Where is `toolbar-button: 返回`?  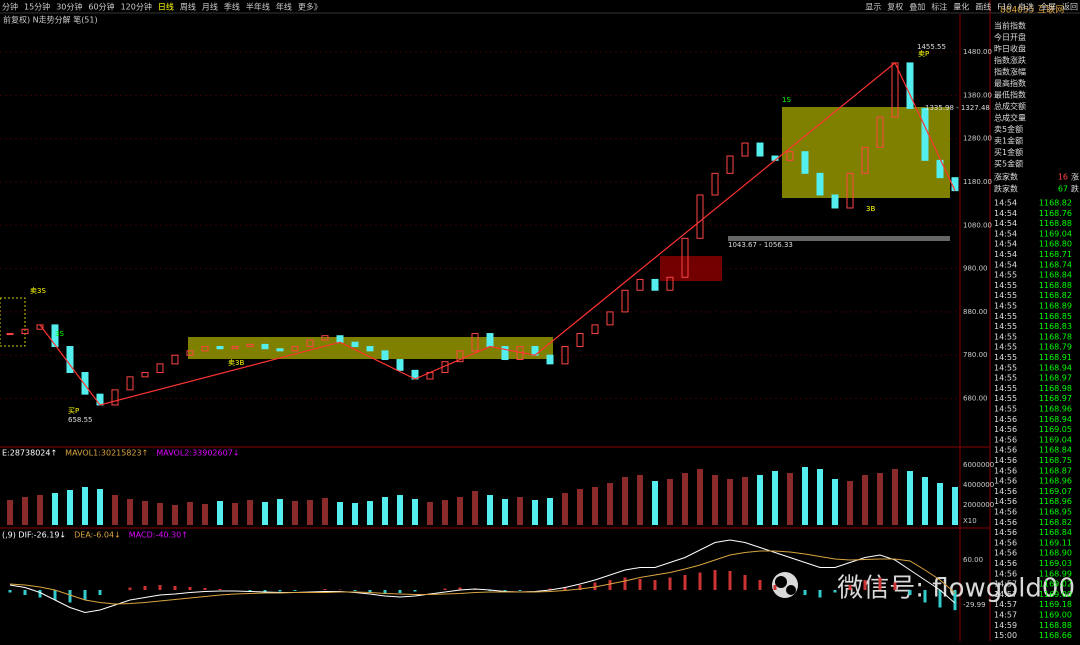
toolbar-button: 返回 is located at coordinates (1070, 7).